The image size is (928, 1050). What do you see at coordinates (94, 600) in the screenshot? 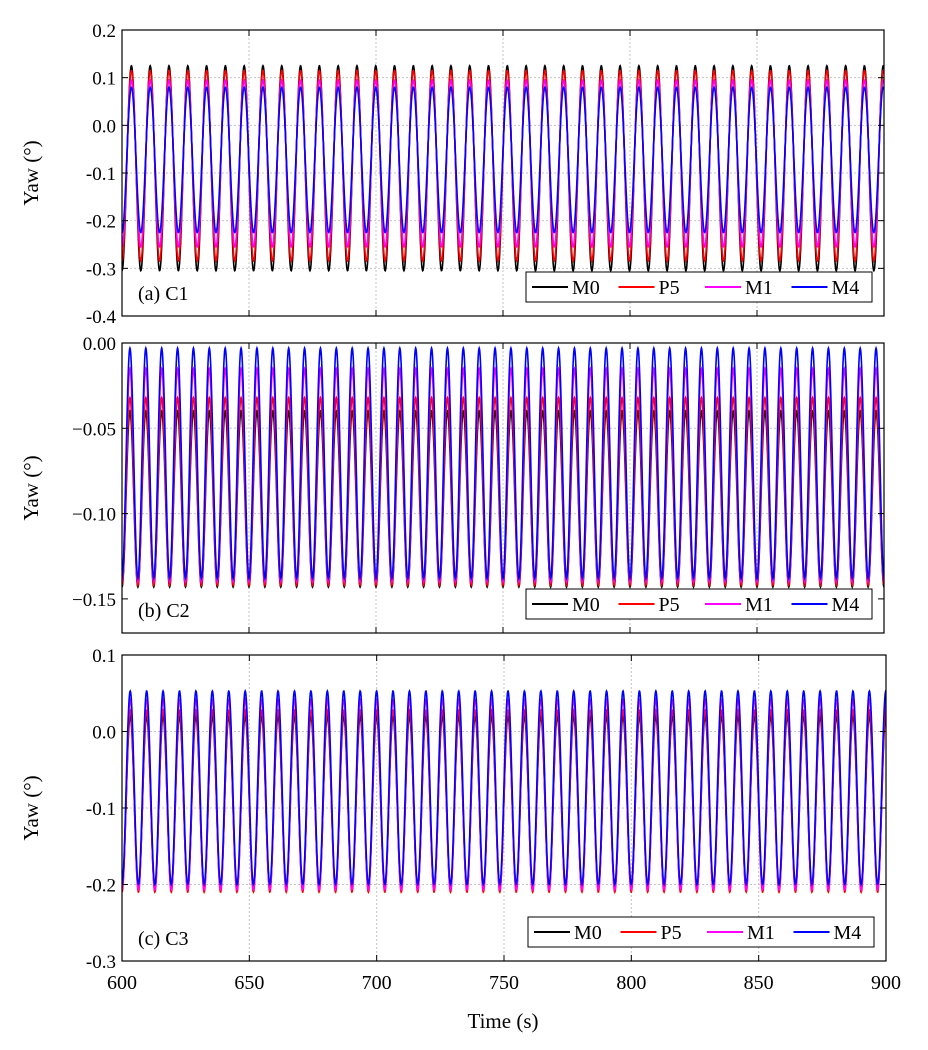
I see `y-tick-label: −0.15` at bounding box center [94, 600].